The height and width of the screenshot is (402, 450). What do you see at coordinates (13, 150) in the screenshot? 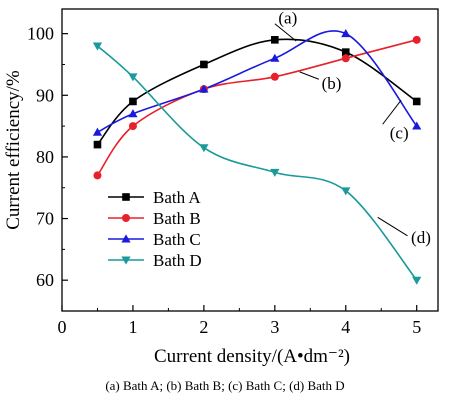
I see `y-axis-title: Current efficiency/%` at bounding box center [13, 150].